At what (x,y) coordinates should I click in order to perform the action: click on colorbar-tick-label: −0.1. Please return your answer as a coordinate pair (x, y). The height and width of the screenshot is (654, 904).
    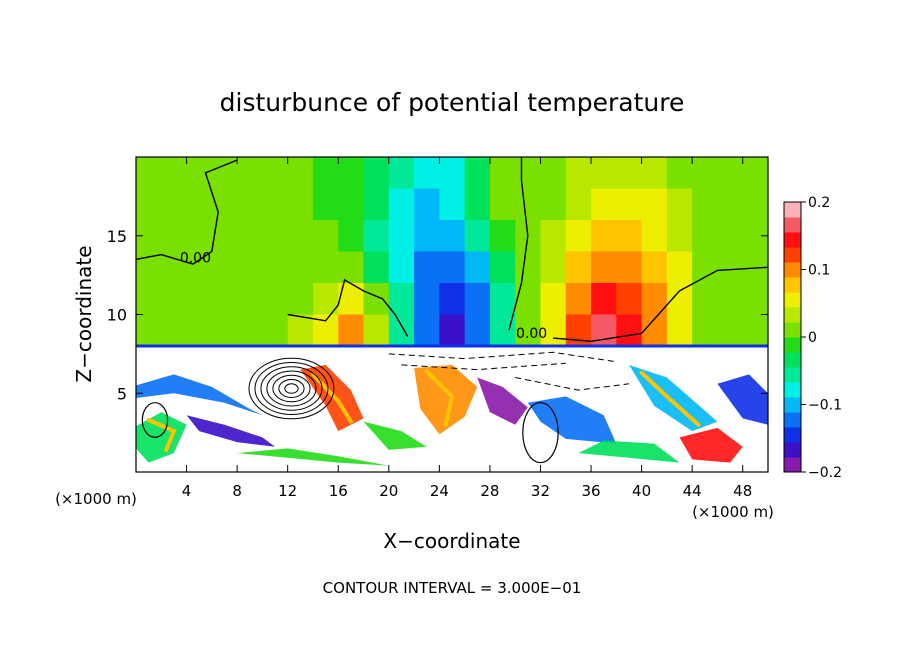
    Looking at the image, I should click on (825, 406).